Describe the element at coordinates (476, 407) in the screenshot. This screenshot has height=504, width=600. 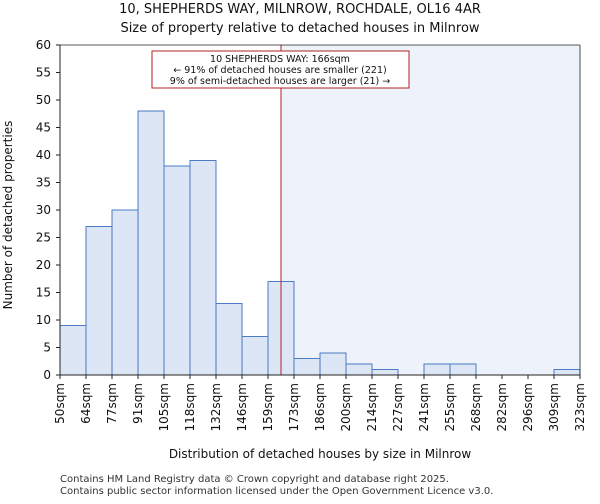
I see `x-tick-label: 268sqm` at that location.